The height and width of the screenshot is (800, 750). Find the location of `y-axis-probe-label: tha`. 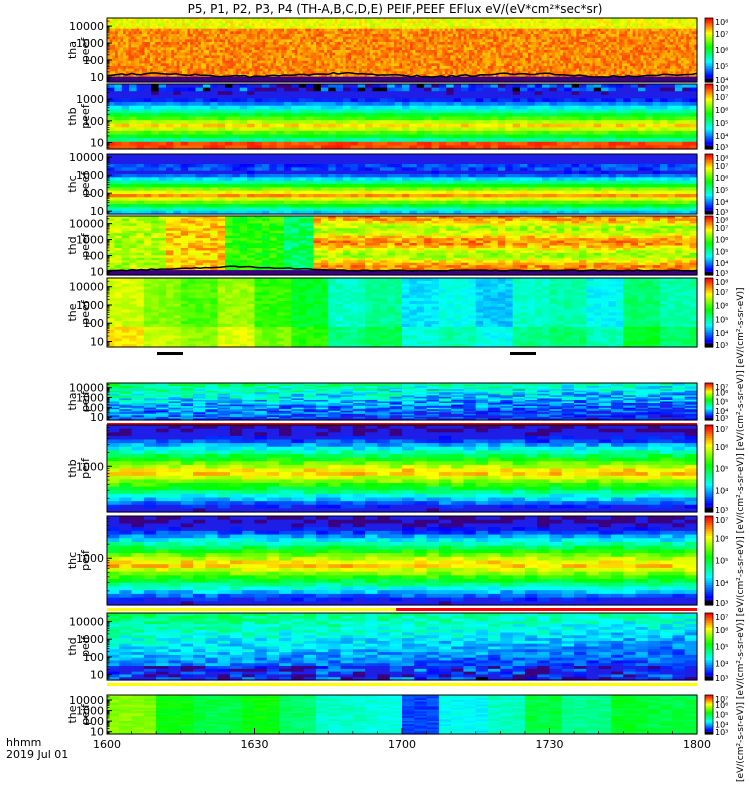

y-axis-probe-label: tha is located at coordinates (72, 401).